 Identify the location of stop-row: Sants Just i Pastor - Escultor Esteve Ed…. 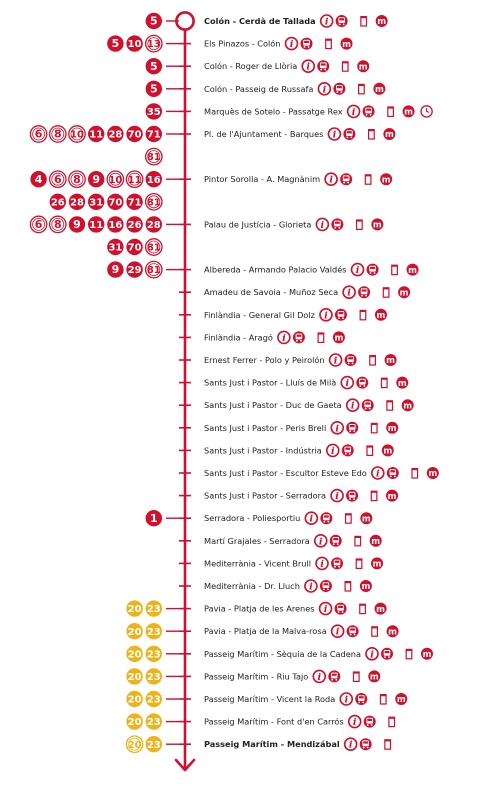
(309, 473).